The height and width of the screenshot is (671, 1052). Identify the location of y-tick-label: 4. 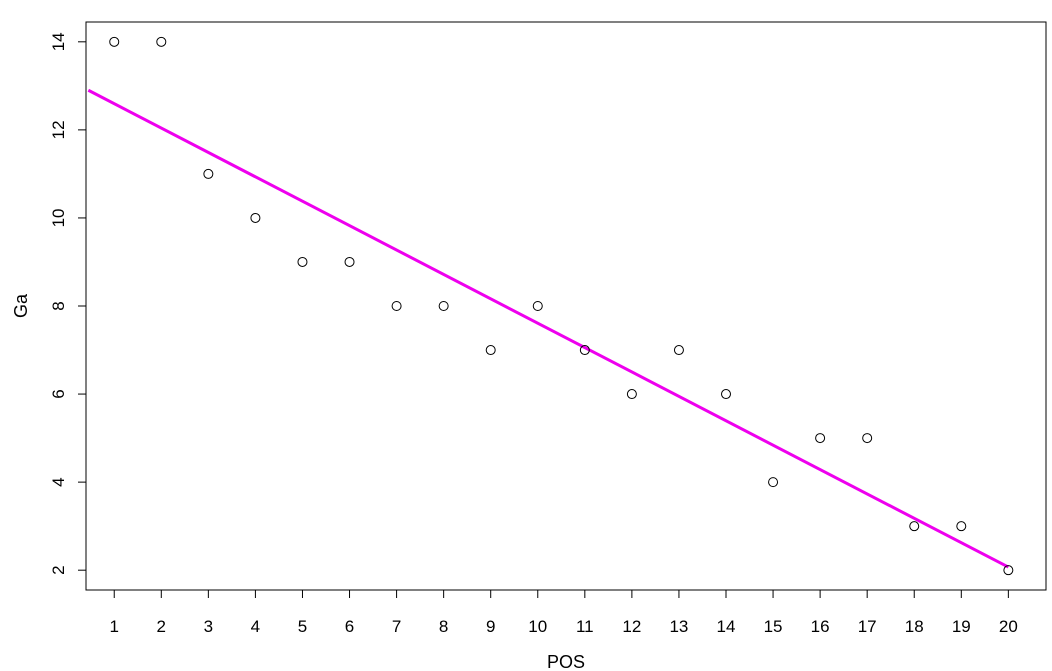
(58, 481).